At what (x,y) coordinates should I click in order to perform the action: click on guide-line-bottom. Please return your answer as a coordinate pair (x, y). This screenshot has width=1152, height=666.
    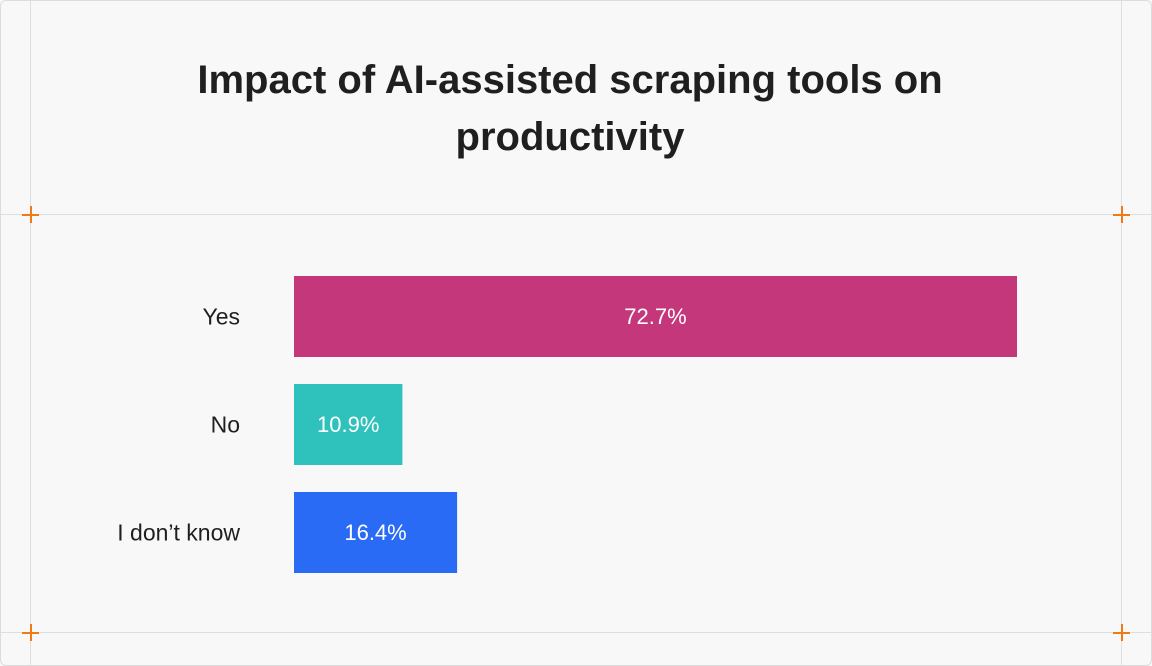
    Looking at the image, I should click on (576, 632).